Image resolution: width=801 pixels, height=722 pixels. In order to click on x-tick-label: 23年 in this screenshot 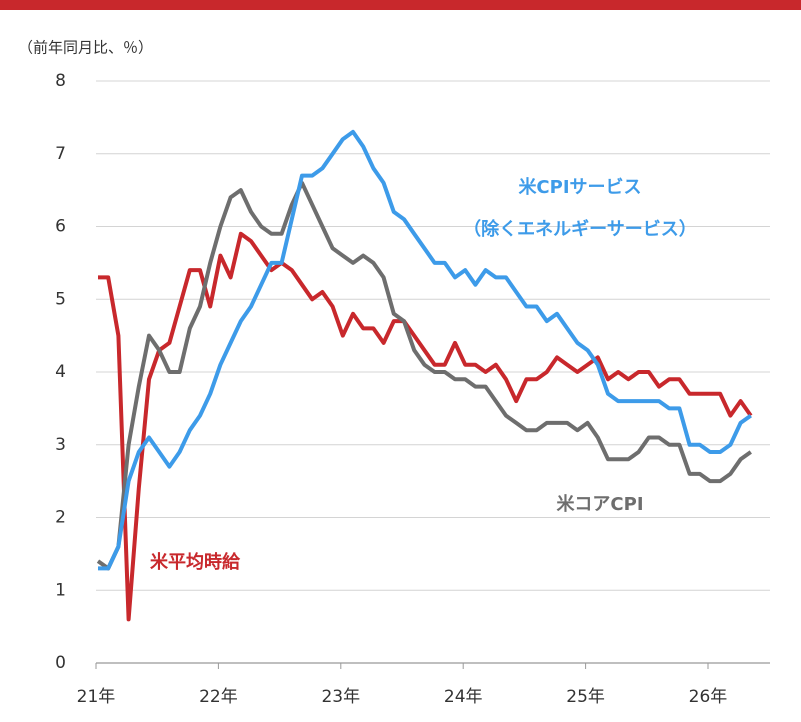, I will do `click(340, 697)`.